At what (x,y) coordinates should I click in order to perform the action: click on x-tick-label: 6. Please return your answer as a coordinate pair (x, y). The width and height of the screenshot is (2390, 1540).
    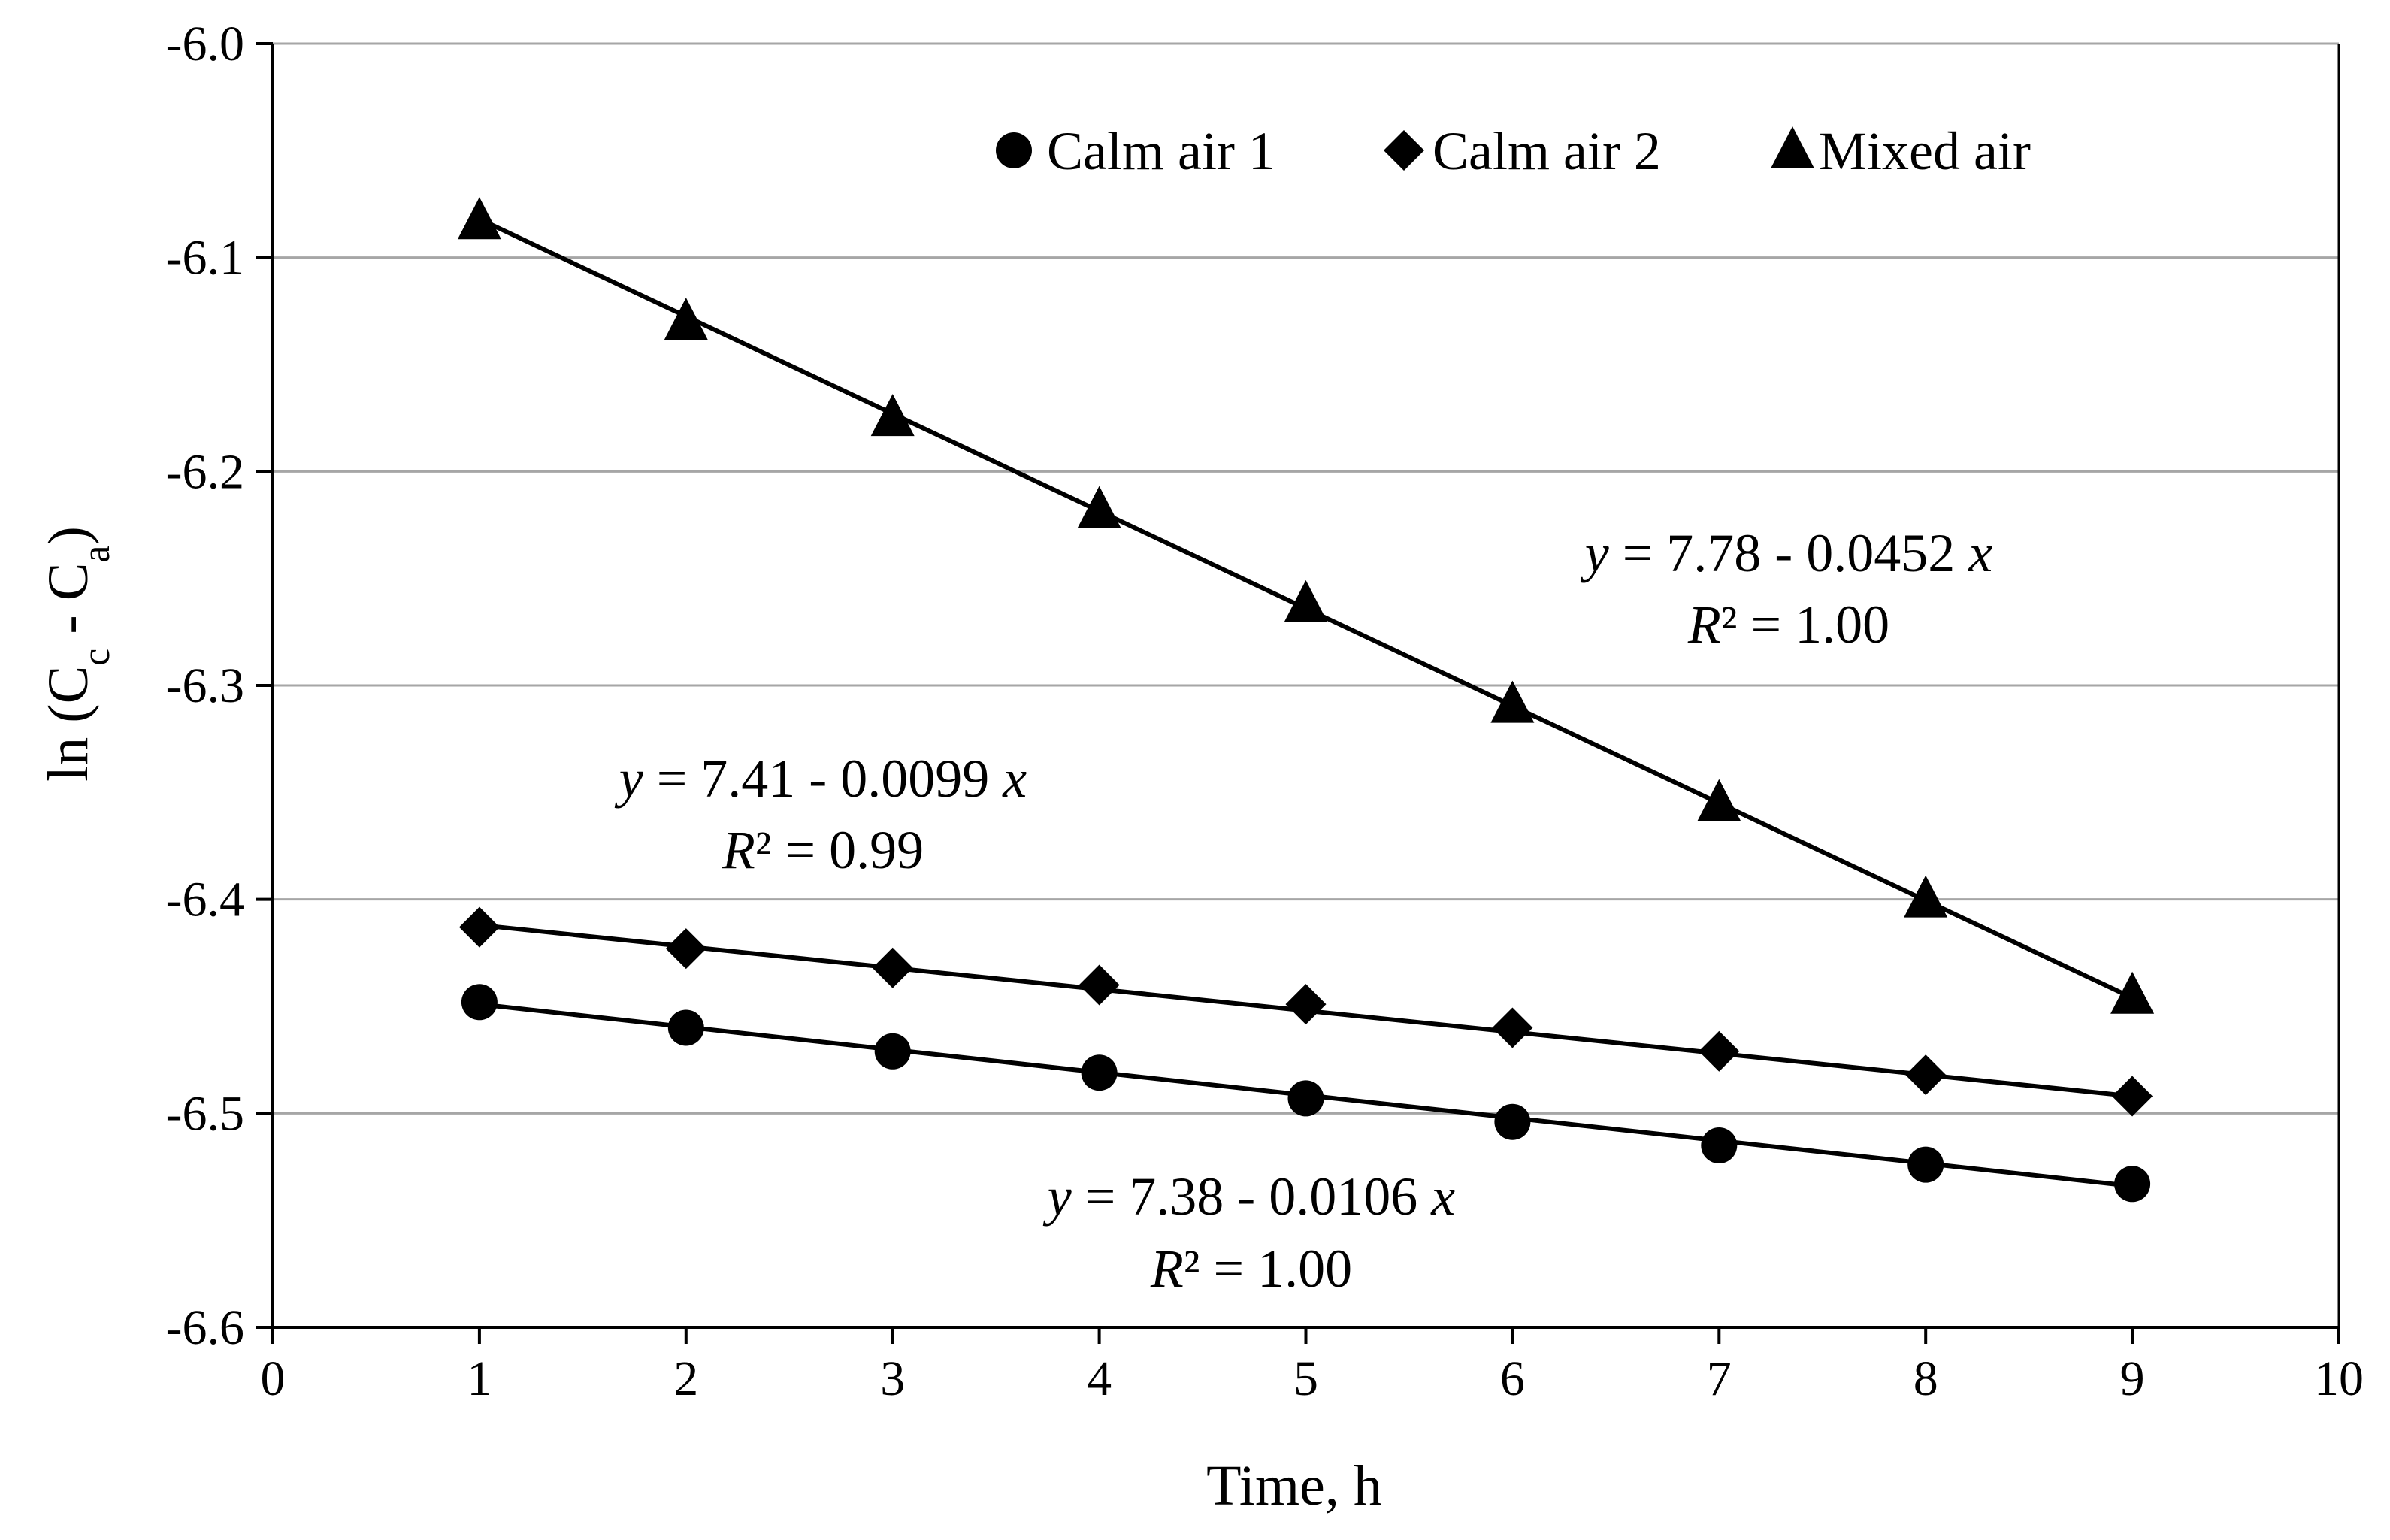
    Looking at the image, I should click on (1513, 1378).